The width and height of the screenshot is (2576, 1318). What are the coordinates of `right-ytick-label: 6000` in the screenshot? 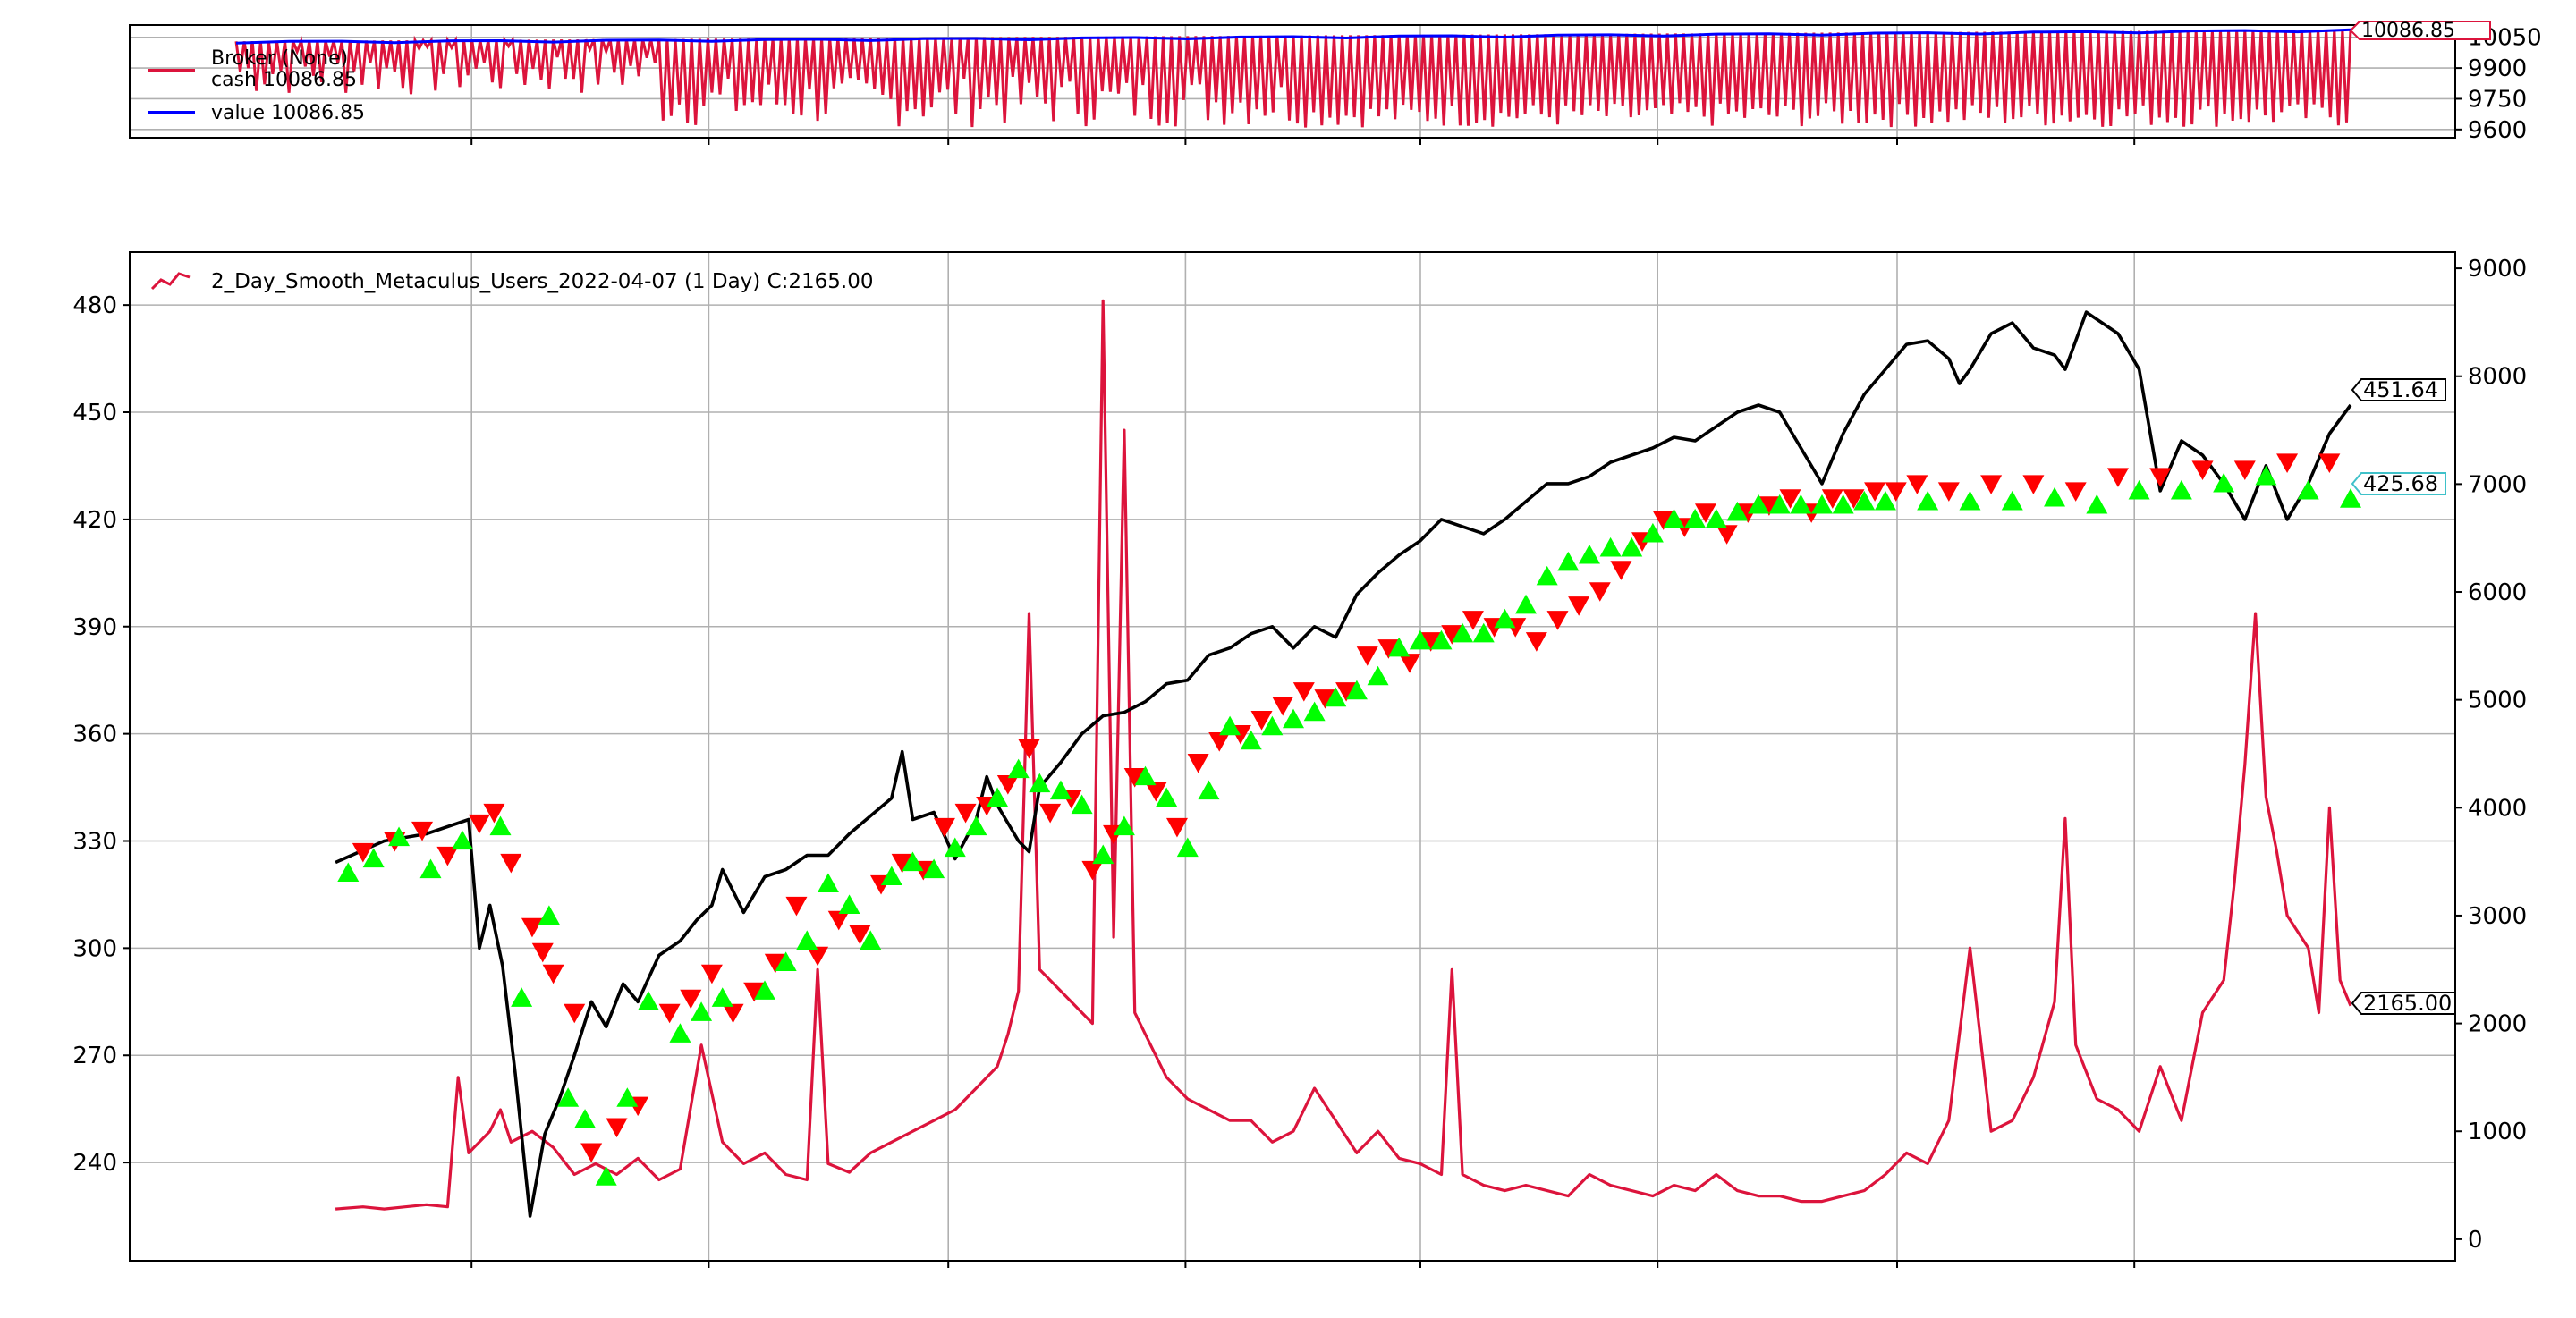 It's located at (2497, 592).